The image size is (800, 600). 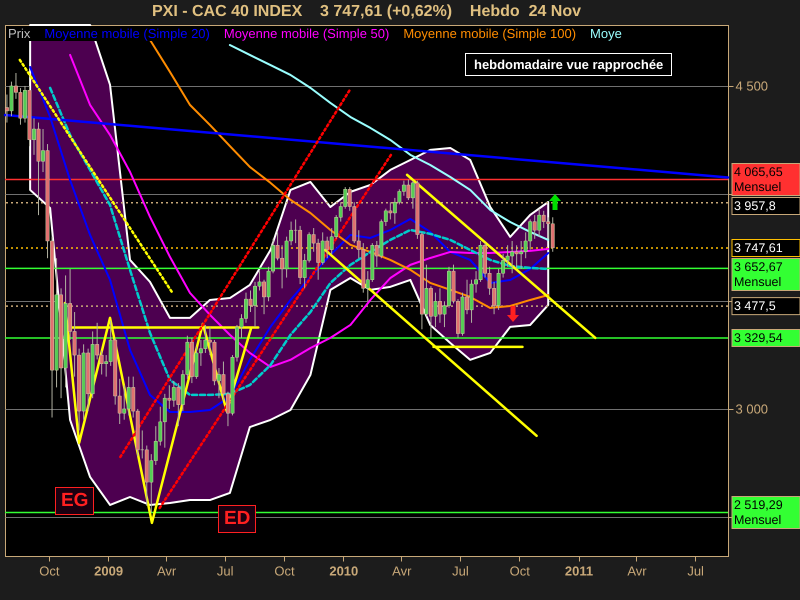 I want to click on ref-line-label: 3 747,61, so click(x=758, y=247).